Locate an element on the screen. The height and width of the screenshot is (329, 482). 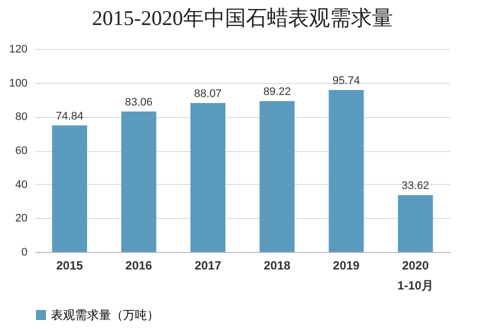
x-tick-label: 2017 is located at coordinates (208, 265).